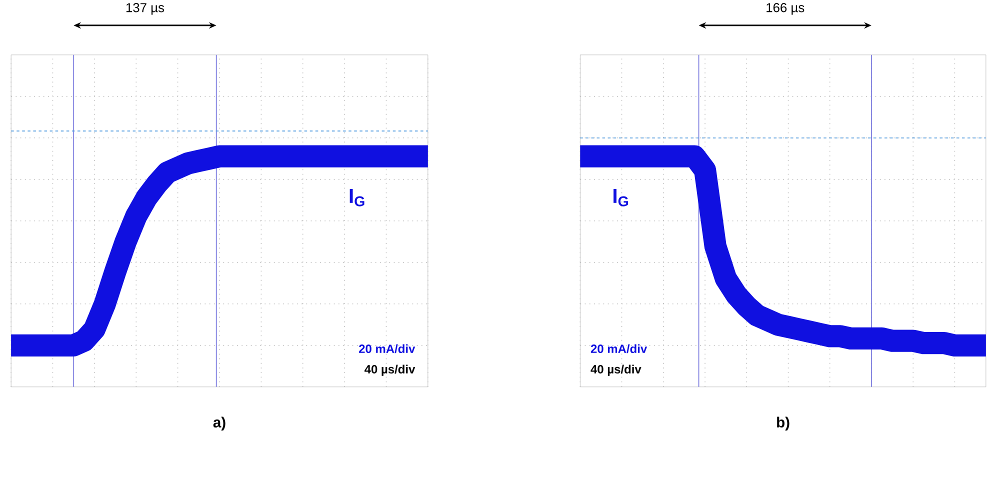 The height and width of the screenshot is (500, 997). What do you see at coordinates (219, 423) in the screenshot?
I see `text: a)` at bounding box center [219, 423].